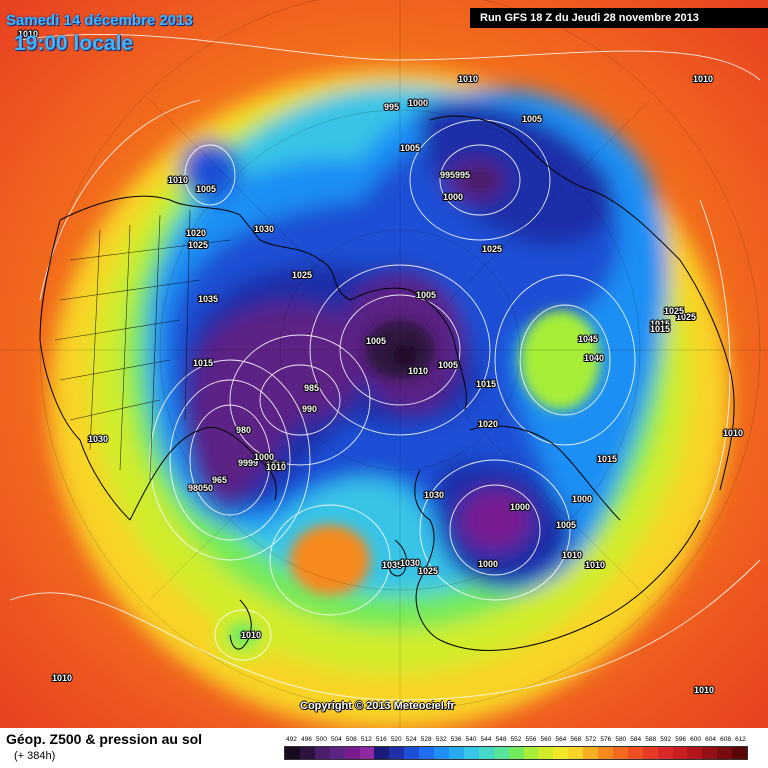  Describe the element at coordinates (456, 739) in the screenshot. I see `legend-label: 536` at that location.